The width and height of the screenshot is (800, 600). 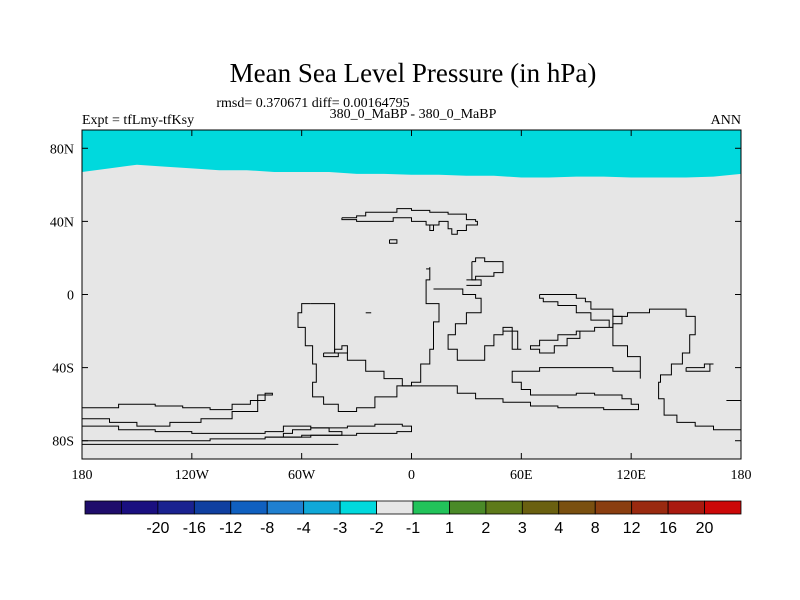 What do you see at coordinates (449, 528) in the screenshot?
I see `colorbar-label: 1` at bounding box center [449, 528].